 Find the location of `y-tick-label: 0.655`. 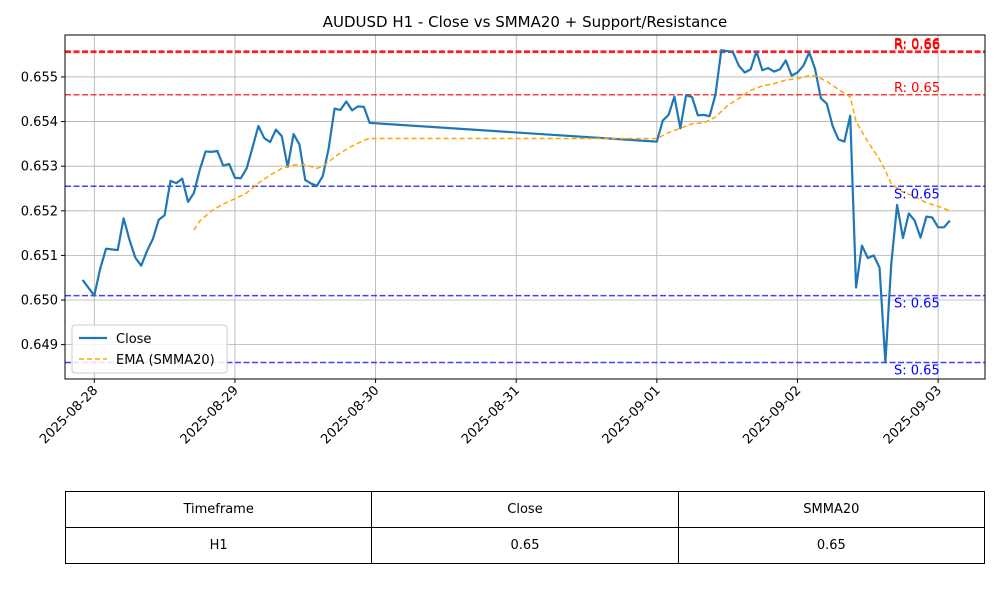

y-tick-label: 0.655 is located at coordinates (39, 77).